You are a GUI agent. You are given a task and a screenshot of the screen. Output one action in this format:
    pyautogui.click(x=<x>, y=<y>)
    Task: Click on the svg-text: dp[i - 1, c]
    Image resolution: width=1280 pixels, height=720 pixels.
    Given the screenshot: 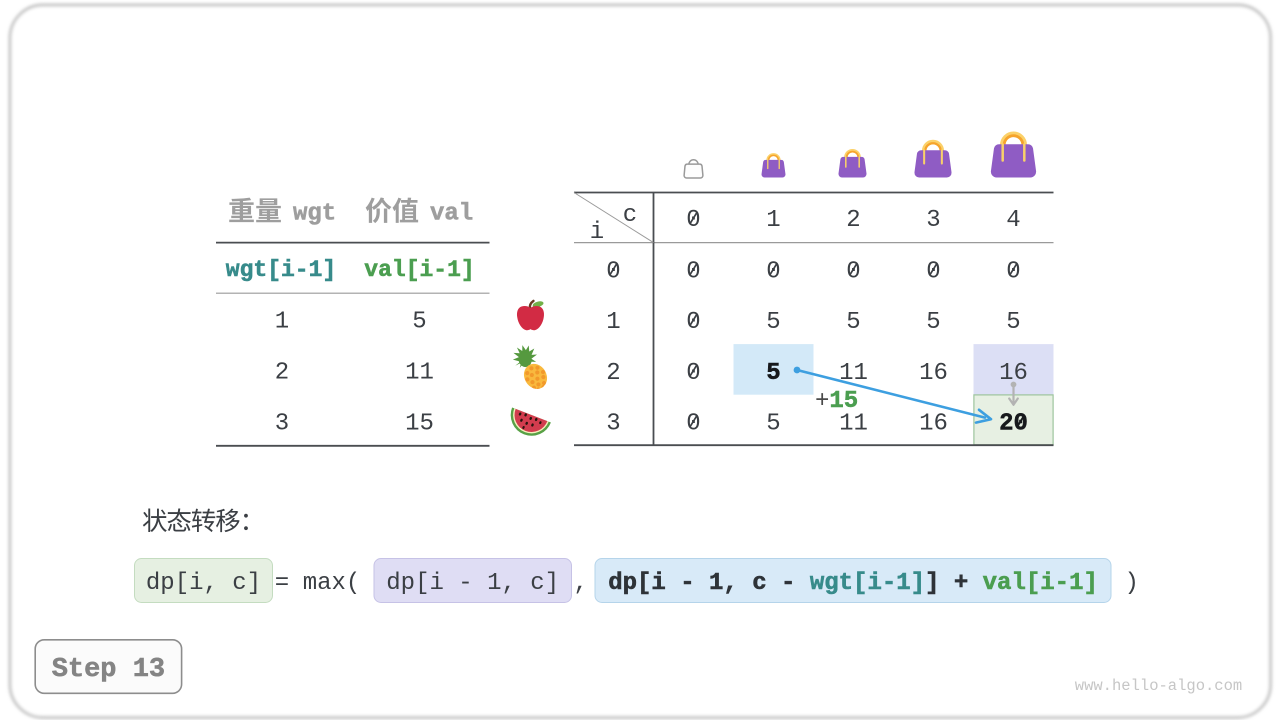 What is the action you would take?
    pyautogui.click(x=472, y=583)
    